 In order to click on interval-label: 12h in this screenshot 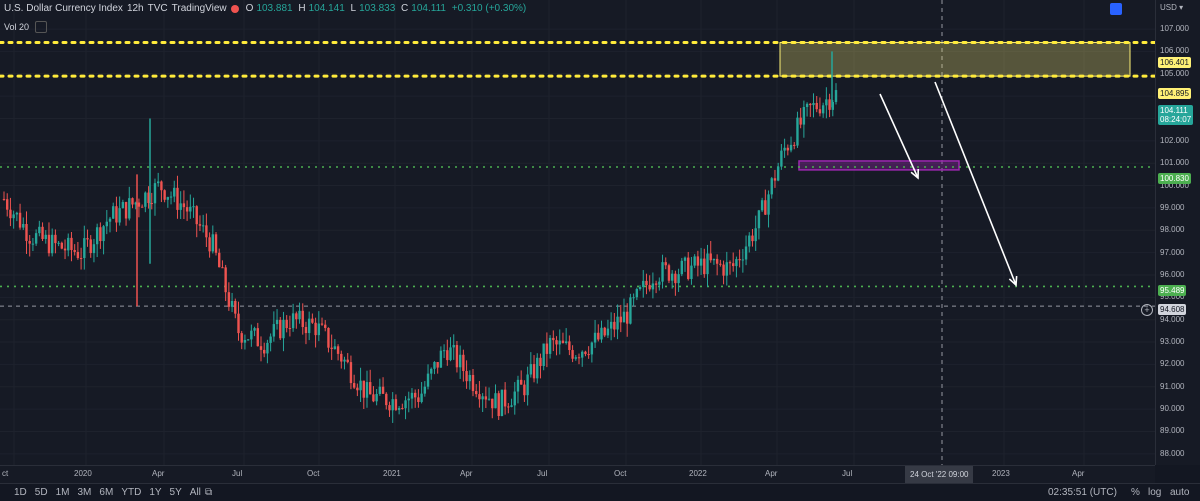, I will do `click(135, 8)`.